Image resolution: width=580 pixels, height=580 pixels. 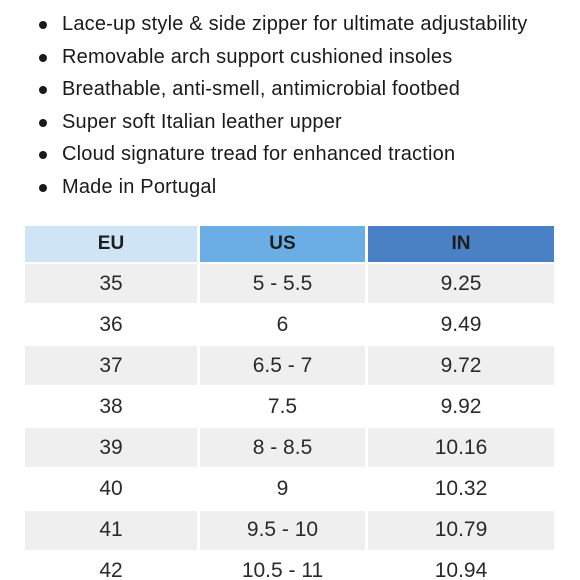 I want to click on cell-in: 9.49, so click(x=461, y=324).